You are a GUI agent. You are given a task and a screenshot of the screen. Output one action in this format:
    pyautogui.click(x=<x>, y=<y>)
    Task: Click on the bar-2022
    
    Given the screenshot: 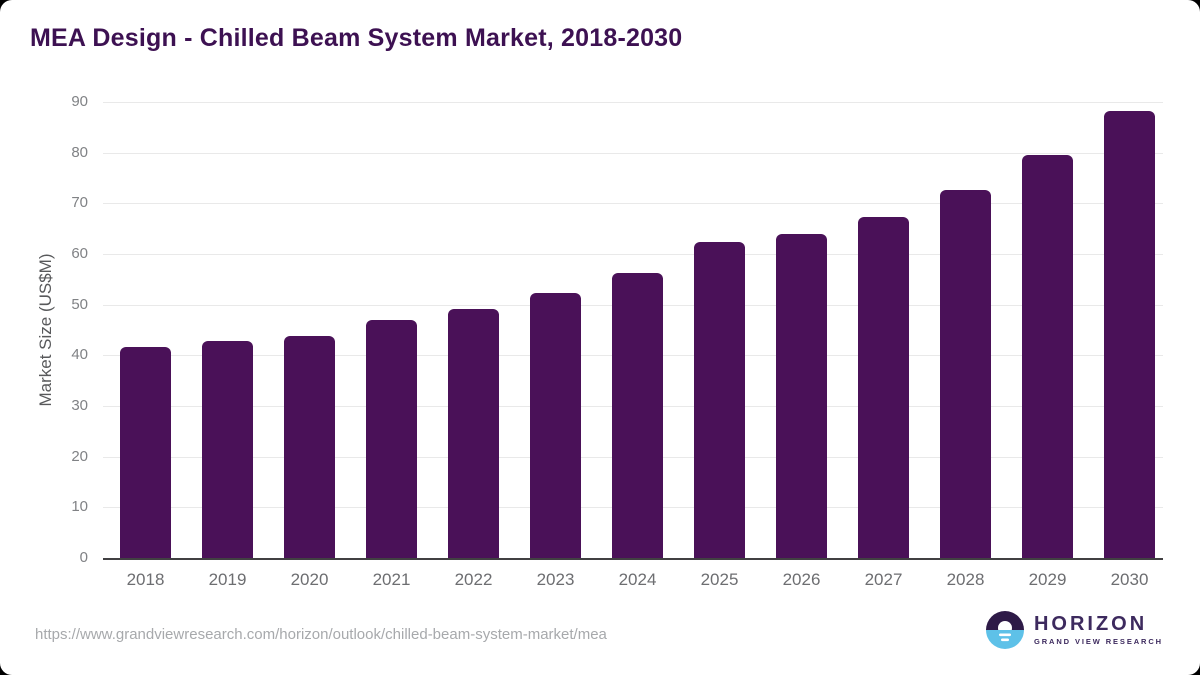 What is the action you would take?
    pyautogui.click(x=473, y=433)
    